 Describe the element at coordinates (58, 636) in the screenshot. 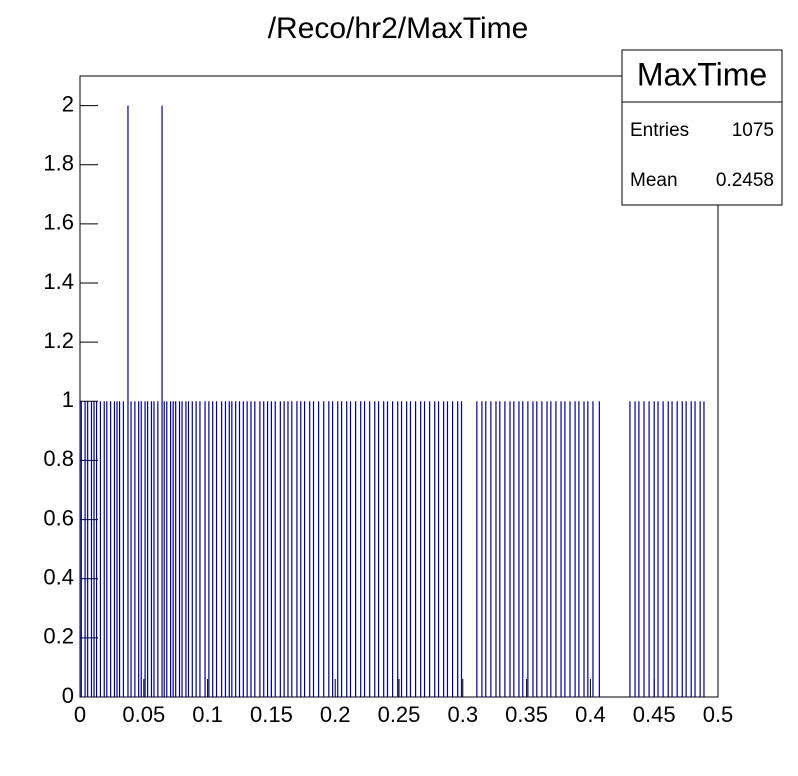

I see `y-tick-label: 0.2` at that location.